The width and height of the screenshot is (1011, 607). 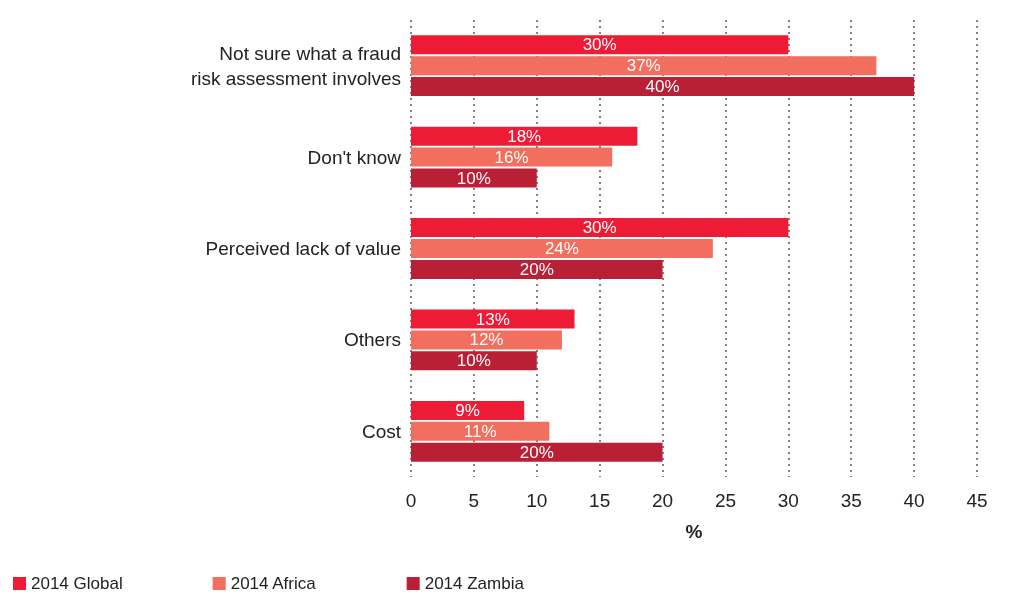 What do you see at coordinates (914, 500) in the screenshot?
I see `x-tick-label: 40` at bounding box center [914, 500].